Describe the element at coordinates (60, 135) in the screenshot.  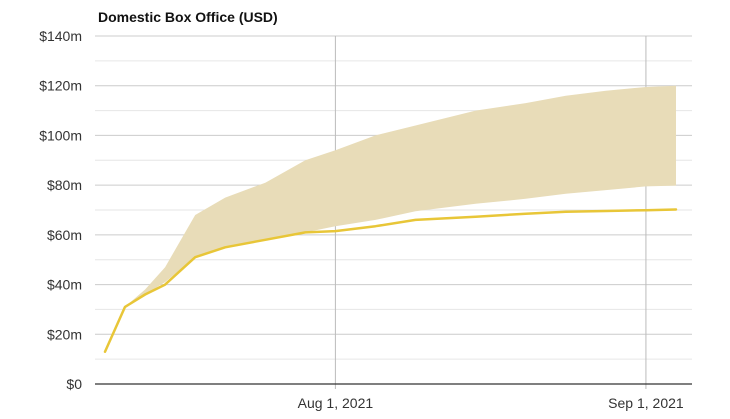
I see `y-tick-label: $100m` at that location.